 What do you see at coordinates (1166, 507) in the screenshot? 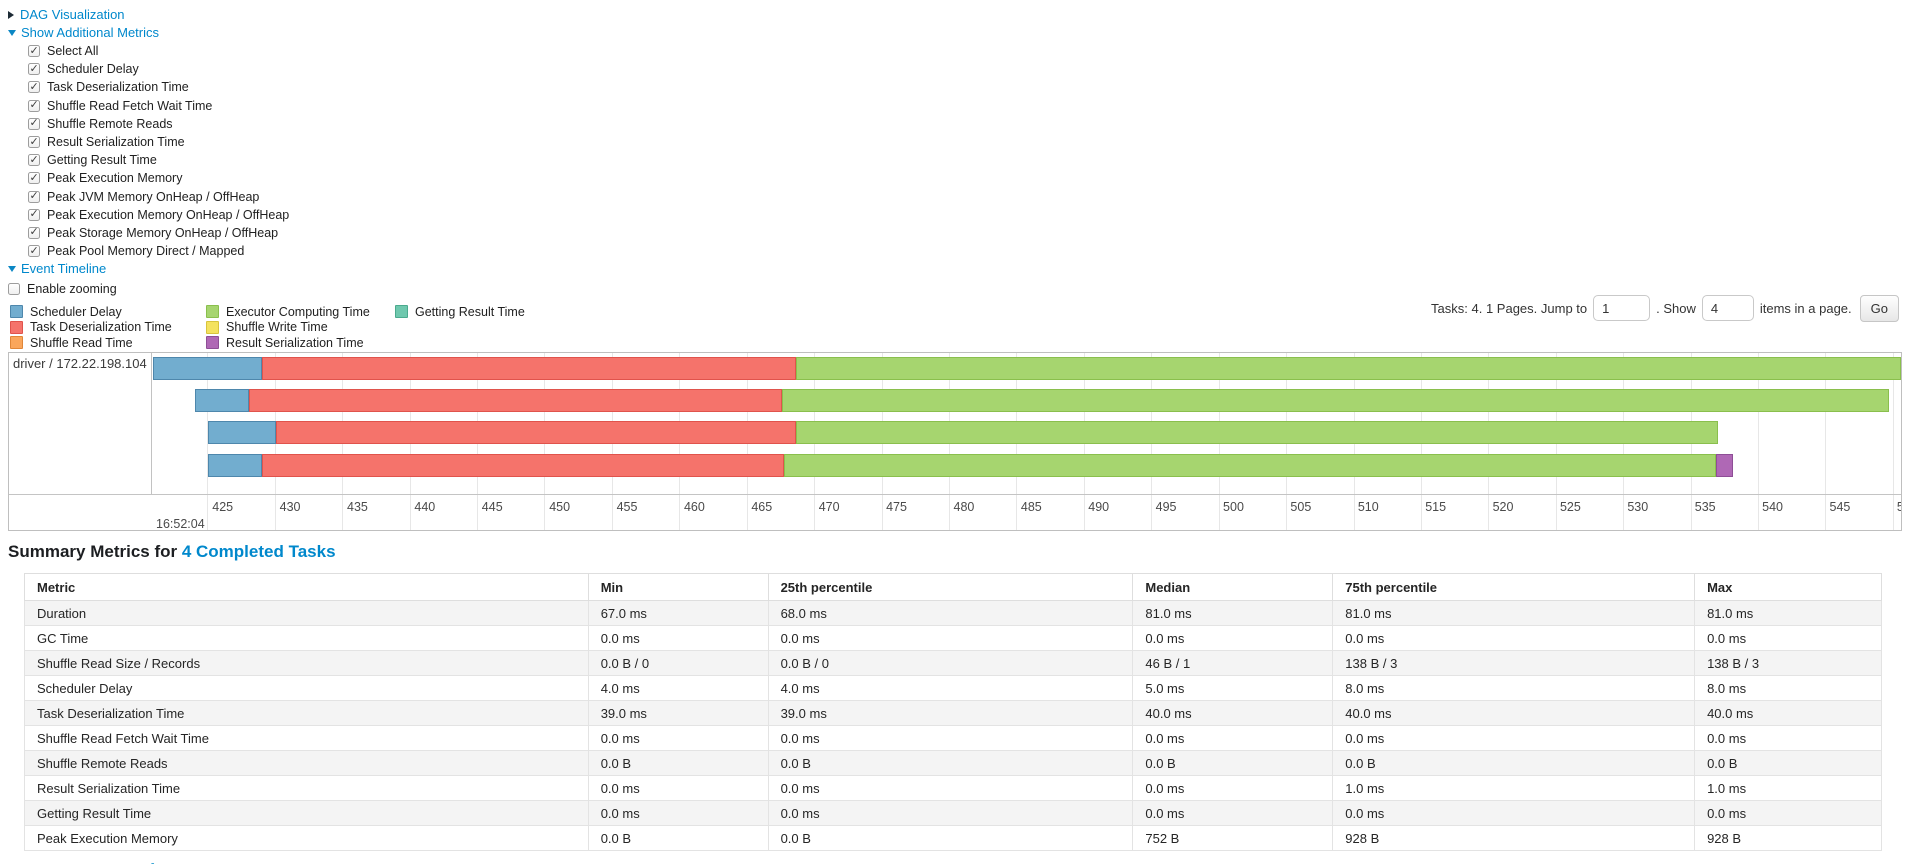
I see `axis-tick-label: 495` at bounding box center [1166, 507].